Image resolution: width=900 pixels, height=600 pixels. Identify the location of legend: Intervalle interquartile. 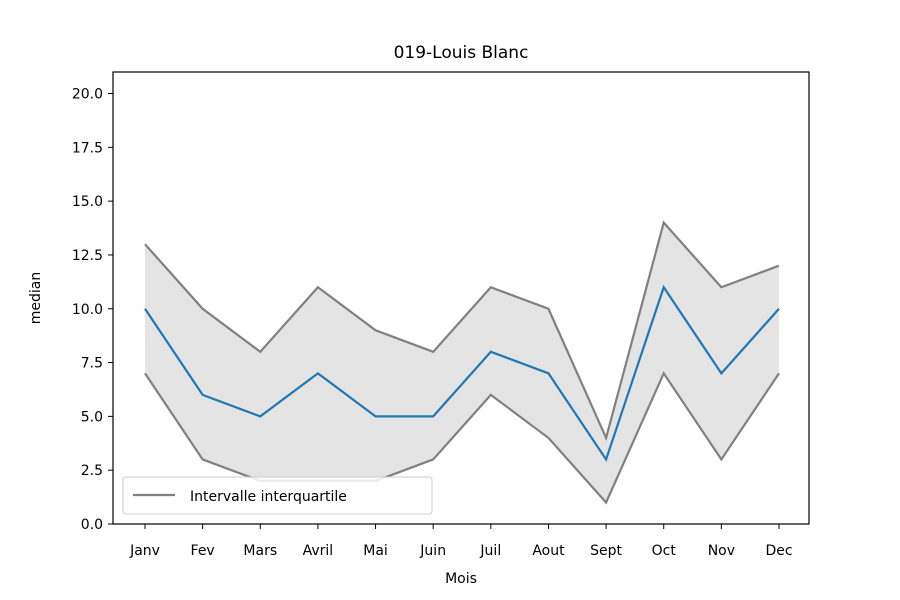
(277, 495).